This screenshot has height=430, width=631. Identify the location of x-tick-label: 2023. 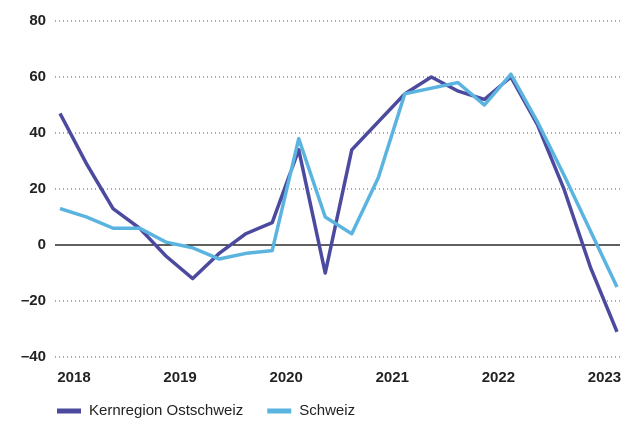
(604, 377).